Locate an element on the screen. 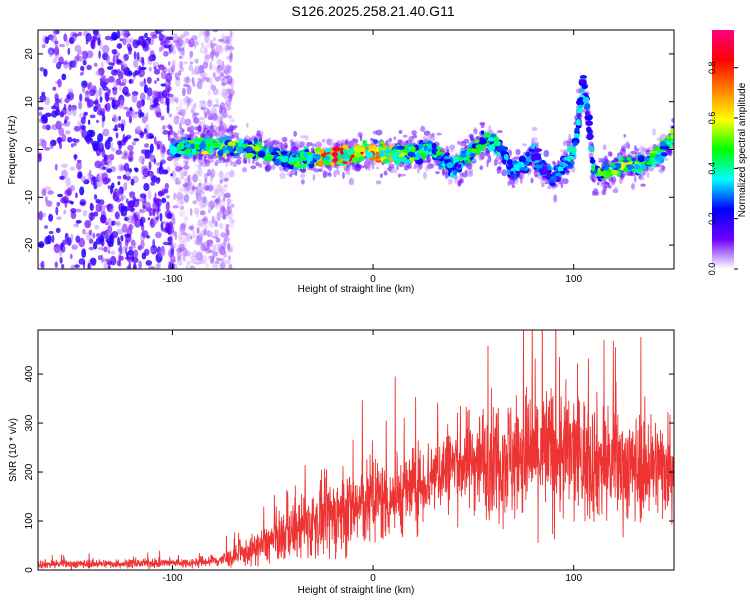  y-tick-label: 300 is located at coordinates (29, 422).